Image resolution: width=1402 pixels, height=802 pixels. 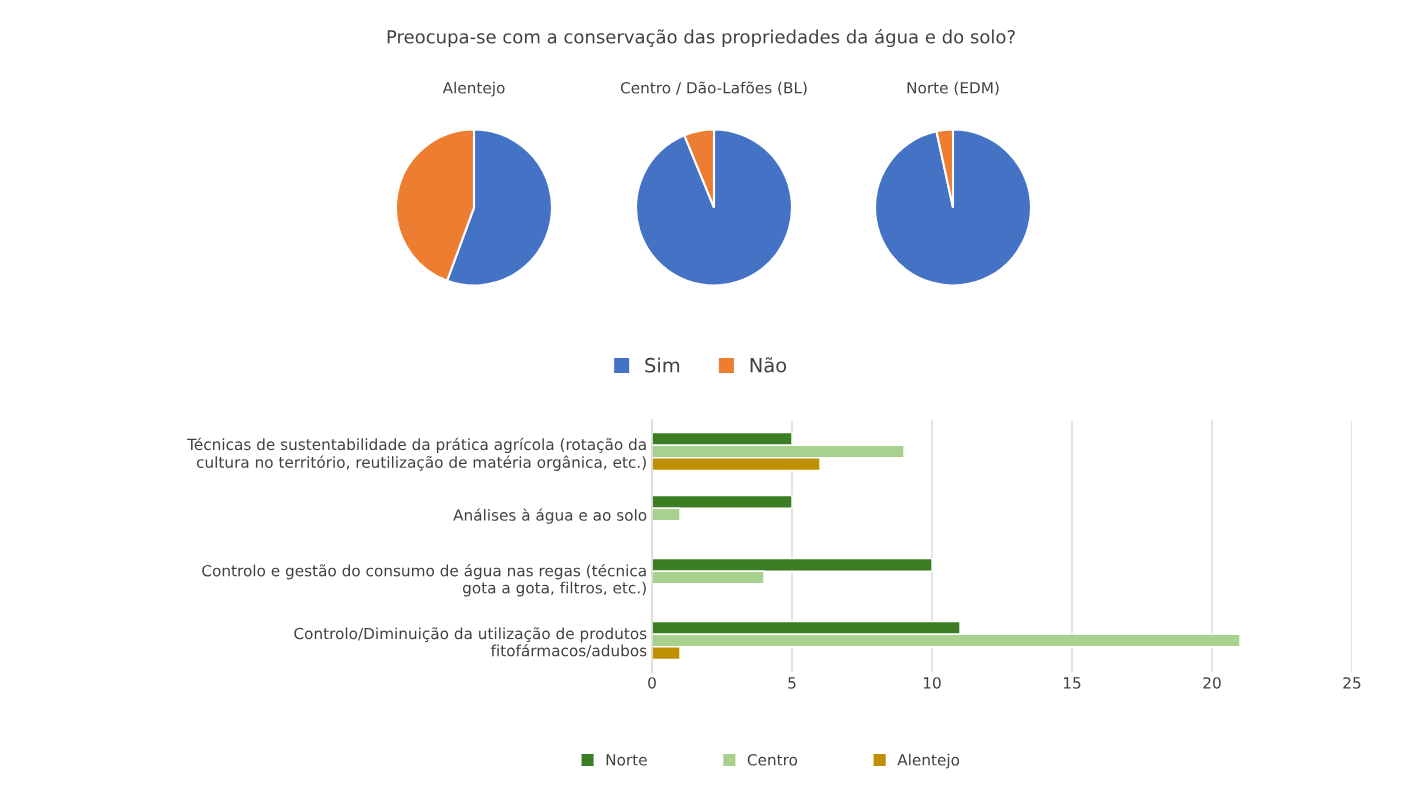 I want to click on slice-label: Alentejo, so click(x=473, y=89).